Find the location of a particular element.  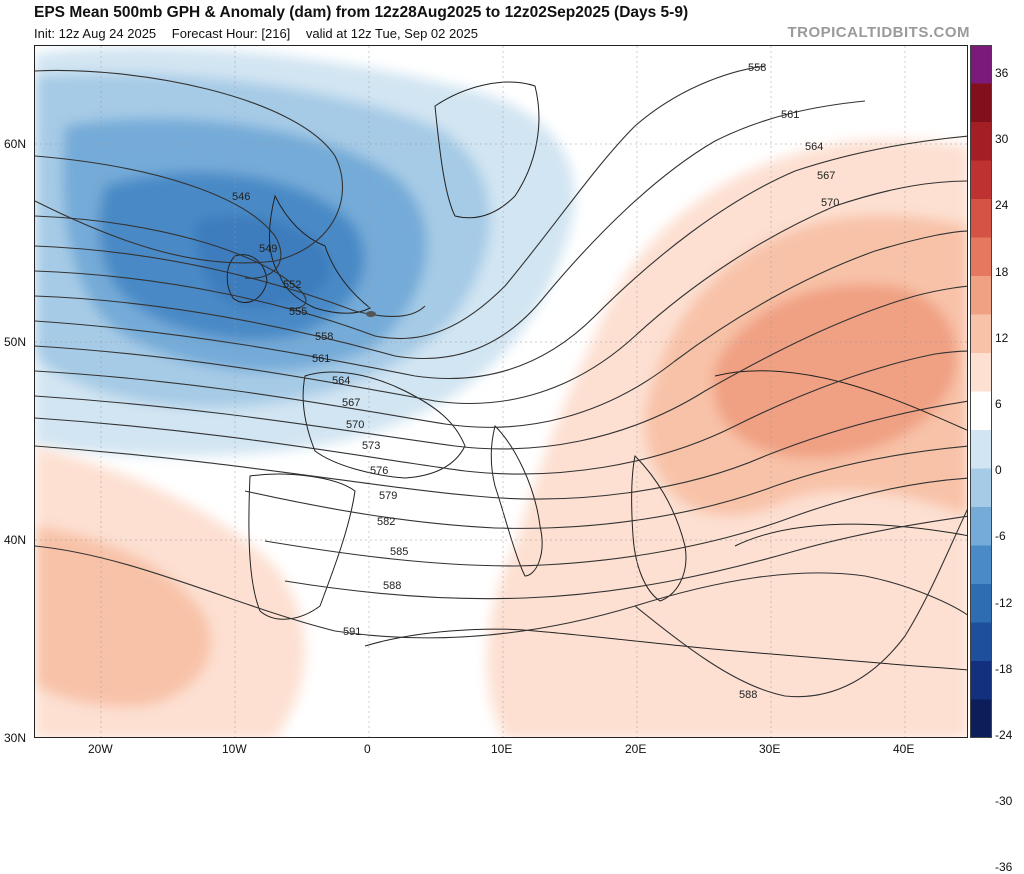

lon-label-30e: 30E is located at coordinates (770, 749).